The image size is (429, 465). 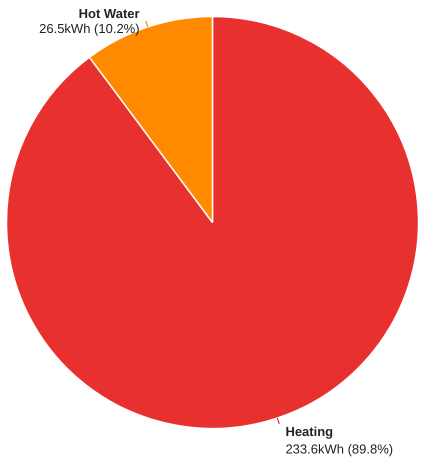 I want to click on slice-label: Heating, so click(x=309, y=431).